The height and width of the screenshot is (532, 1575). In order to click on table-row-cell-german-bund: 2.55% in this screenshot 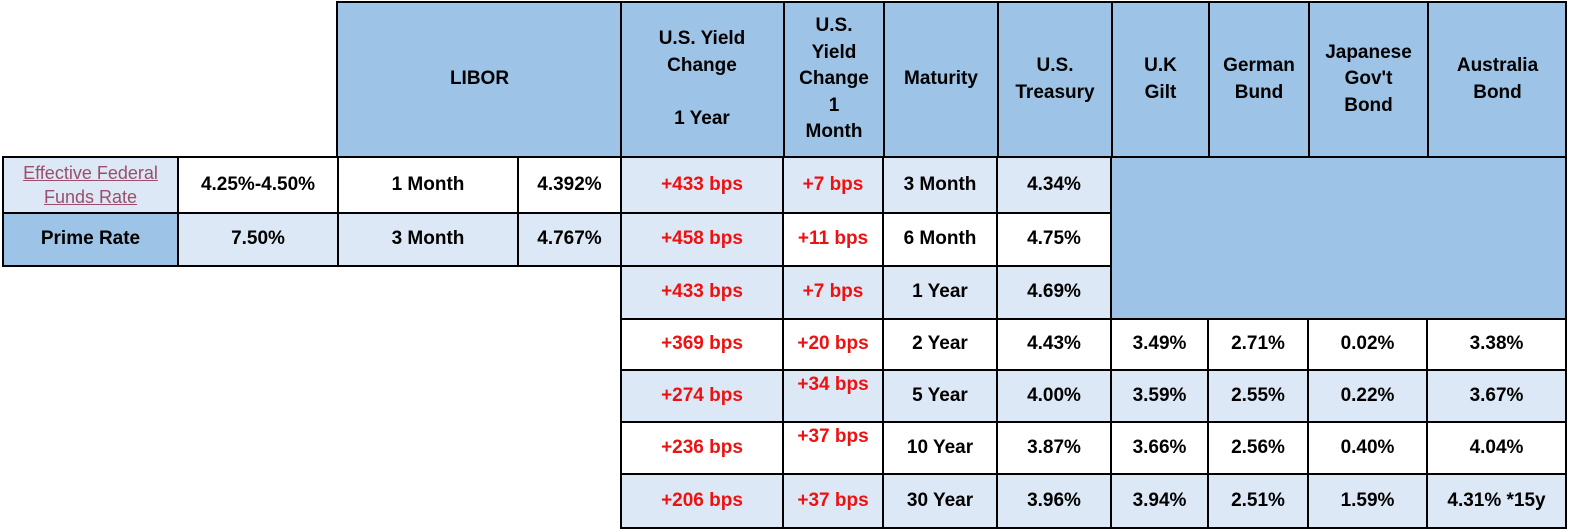, I will do `click(1258, 396)`.